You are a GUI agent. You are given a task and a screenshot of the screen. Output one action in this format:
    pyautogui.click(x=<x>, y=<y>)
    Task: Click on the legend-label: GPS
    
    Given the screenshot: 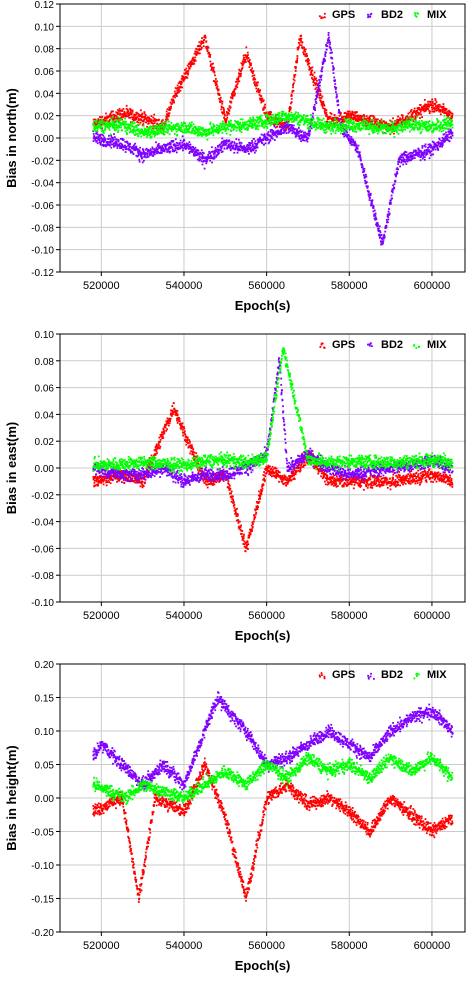 What is the action you would take?
    pyautogui.click(x=343, y=15)
    